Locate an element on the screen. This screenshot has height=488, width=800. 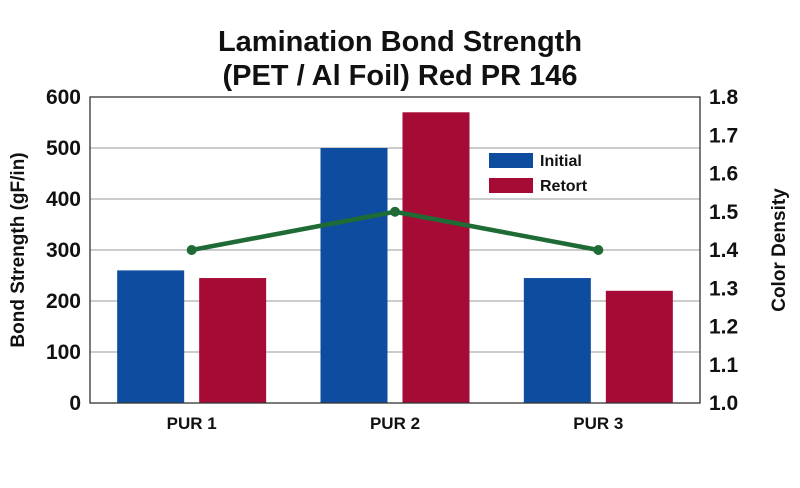
x-tick-label: PUR 2 is located at coordinates (395, 423).